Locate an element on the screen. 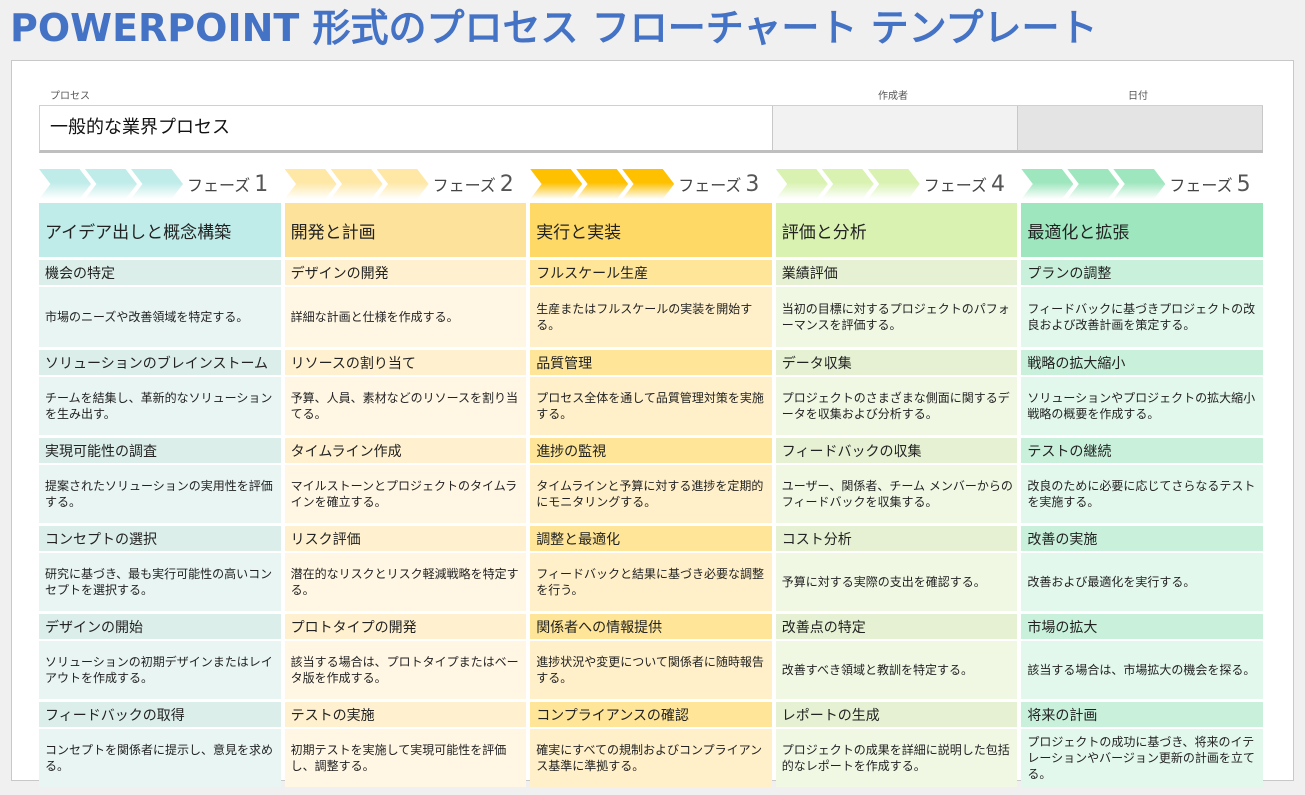  step-name: 改善の実施 is located at coordinates (1142, 538).